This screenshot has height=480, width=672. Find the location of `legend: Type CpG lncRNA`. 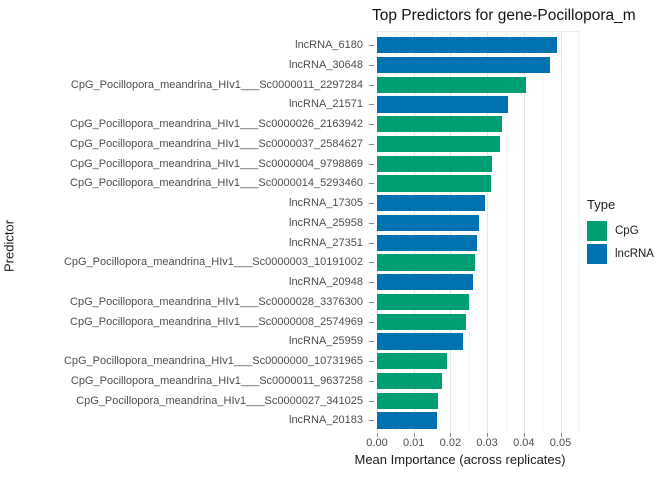

legend: Type CpG lncRNA is located at coordinates (620, 232).